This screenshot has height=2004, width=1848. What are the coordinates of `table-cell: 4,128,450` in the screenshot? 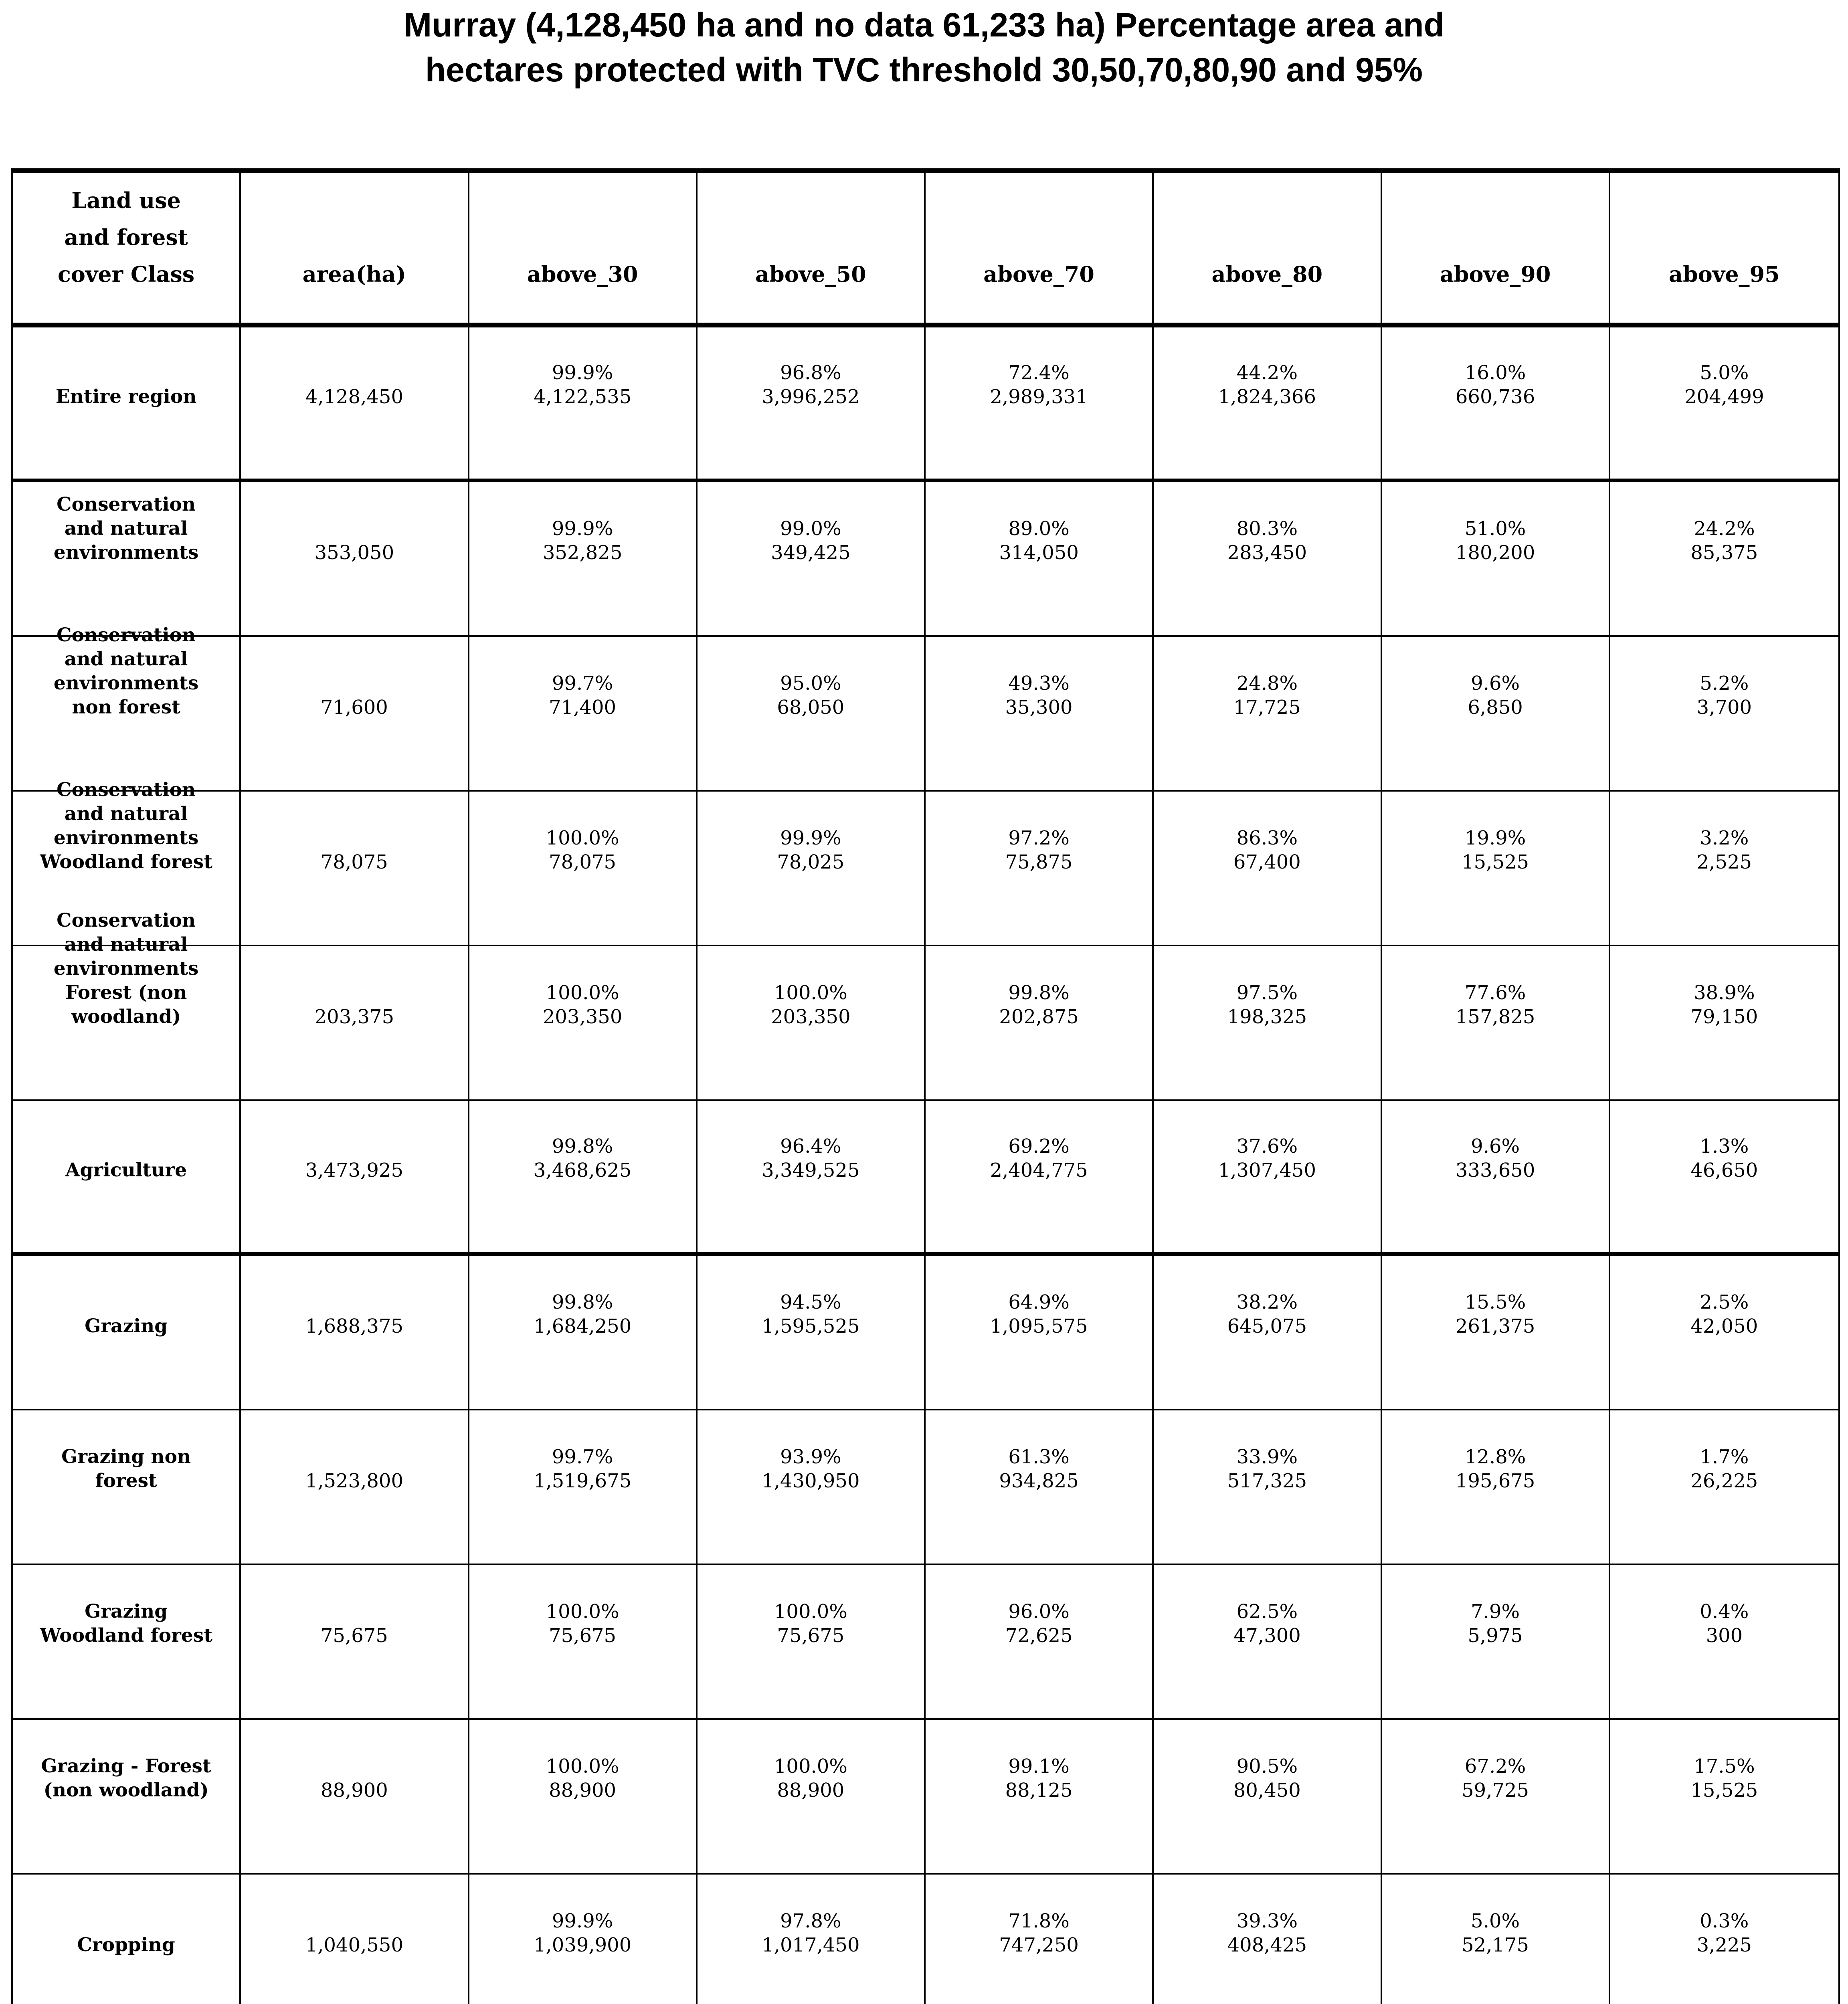 It's located at (355, 404).